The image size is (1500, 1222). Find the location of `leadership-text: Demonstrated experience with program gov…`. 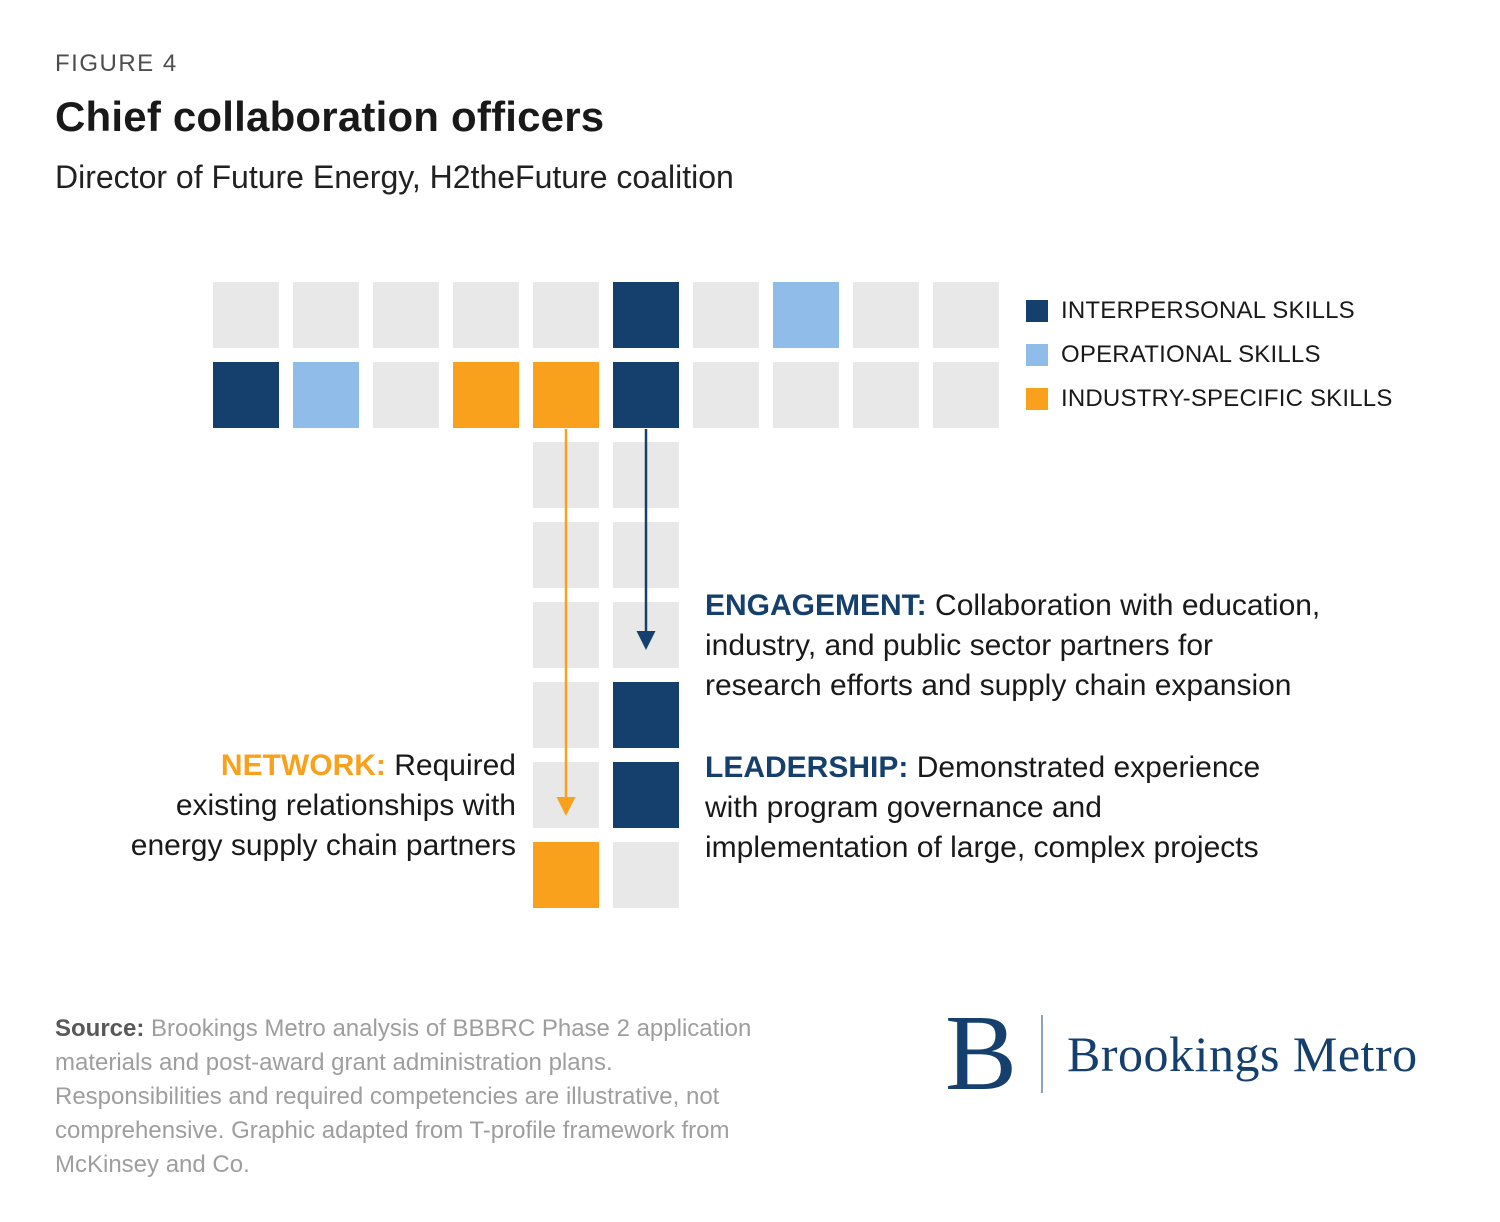

leadership-text: Demonstrated experience with program gov… is located at coordinates (983, 807).